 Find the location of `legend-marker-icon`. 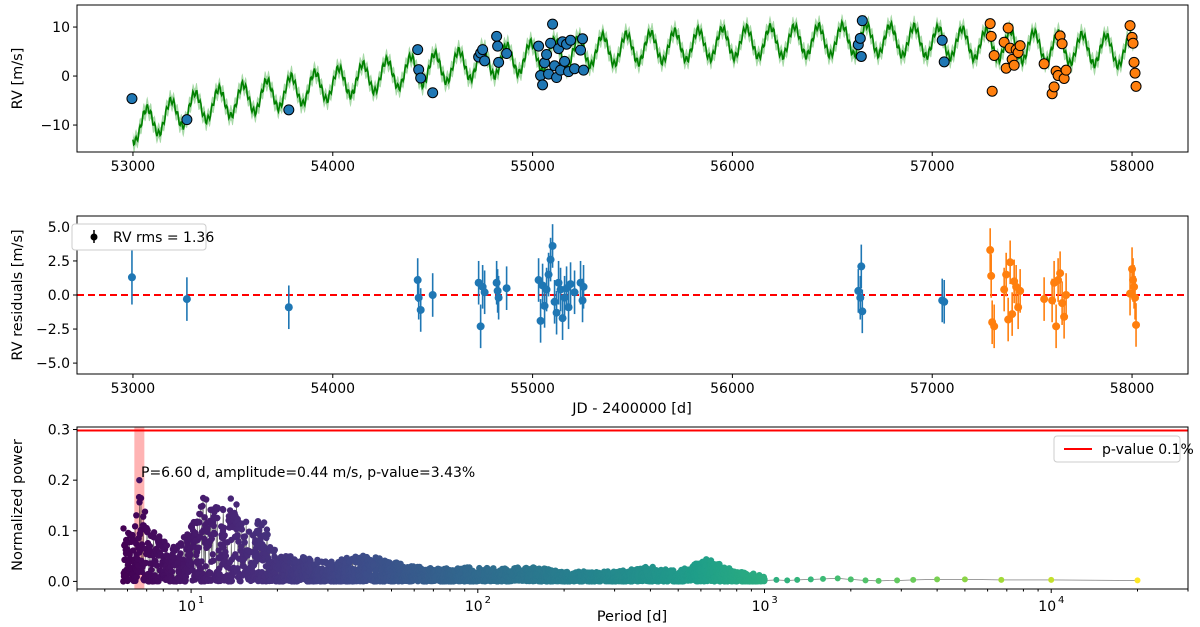

legend-marker-icon is located at coordinates (94, 237).